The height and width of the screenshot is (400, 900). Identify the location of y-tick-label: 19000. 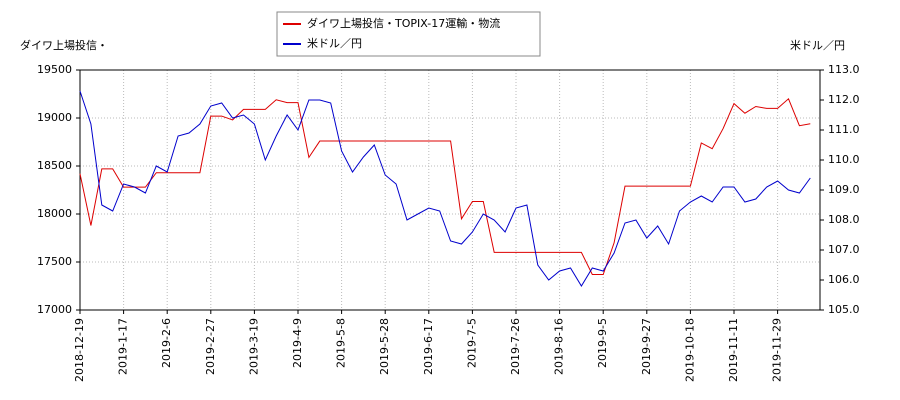
(54, 117).